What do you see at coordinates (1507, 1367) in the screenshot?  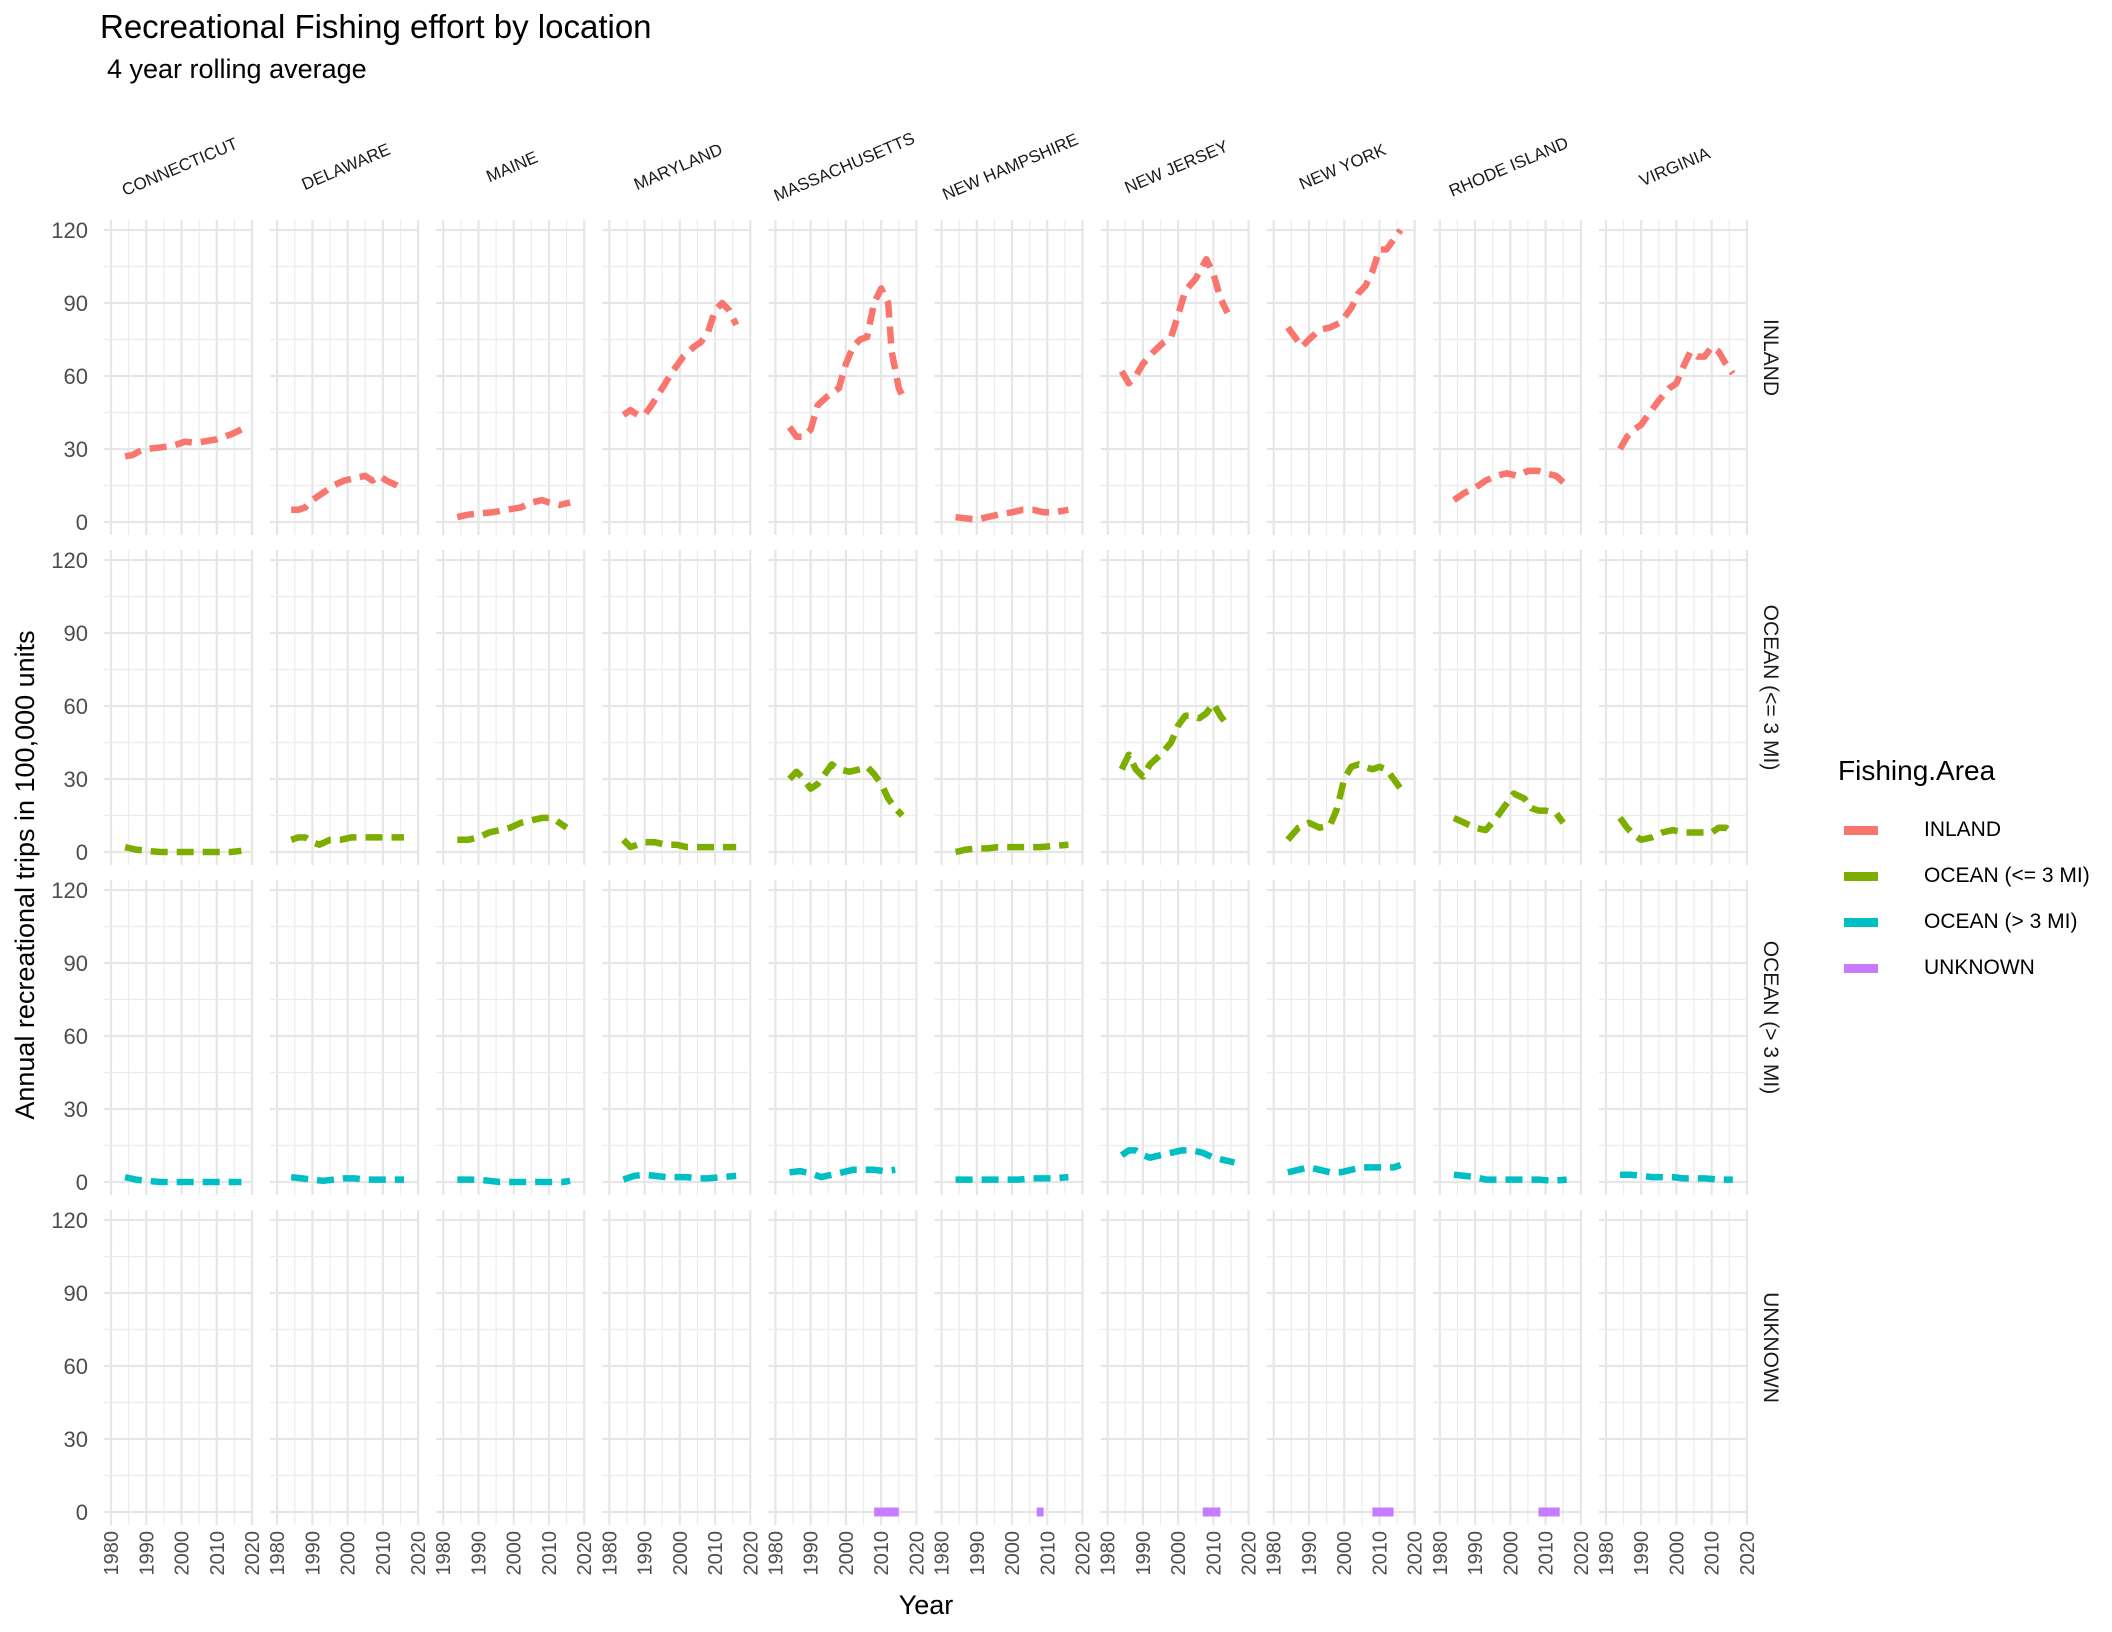 I see `panel-rhode-island-unknown` at bounding box center [1507, 1367].